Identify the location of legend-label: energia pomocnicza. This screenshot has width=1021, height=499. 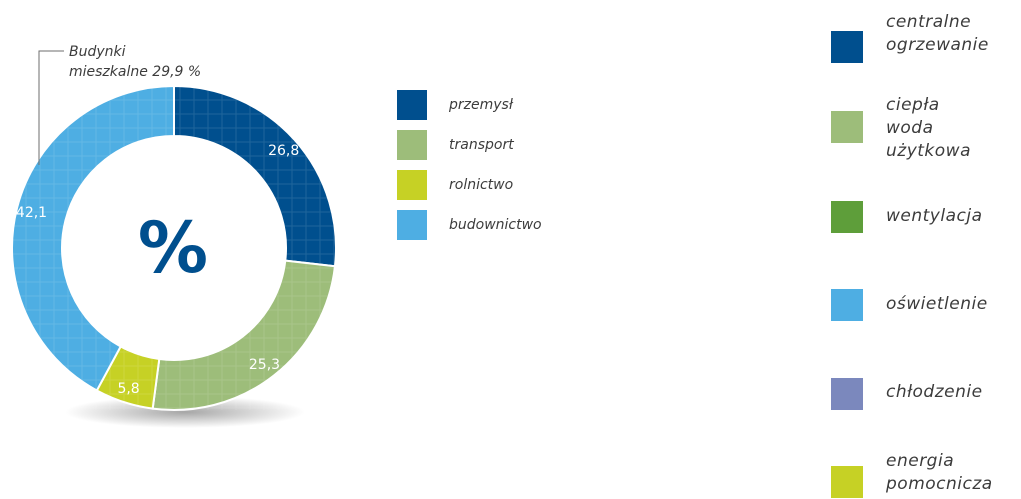
(939, 472).